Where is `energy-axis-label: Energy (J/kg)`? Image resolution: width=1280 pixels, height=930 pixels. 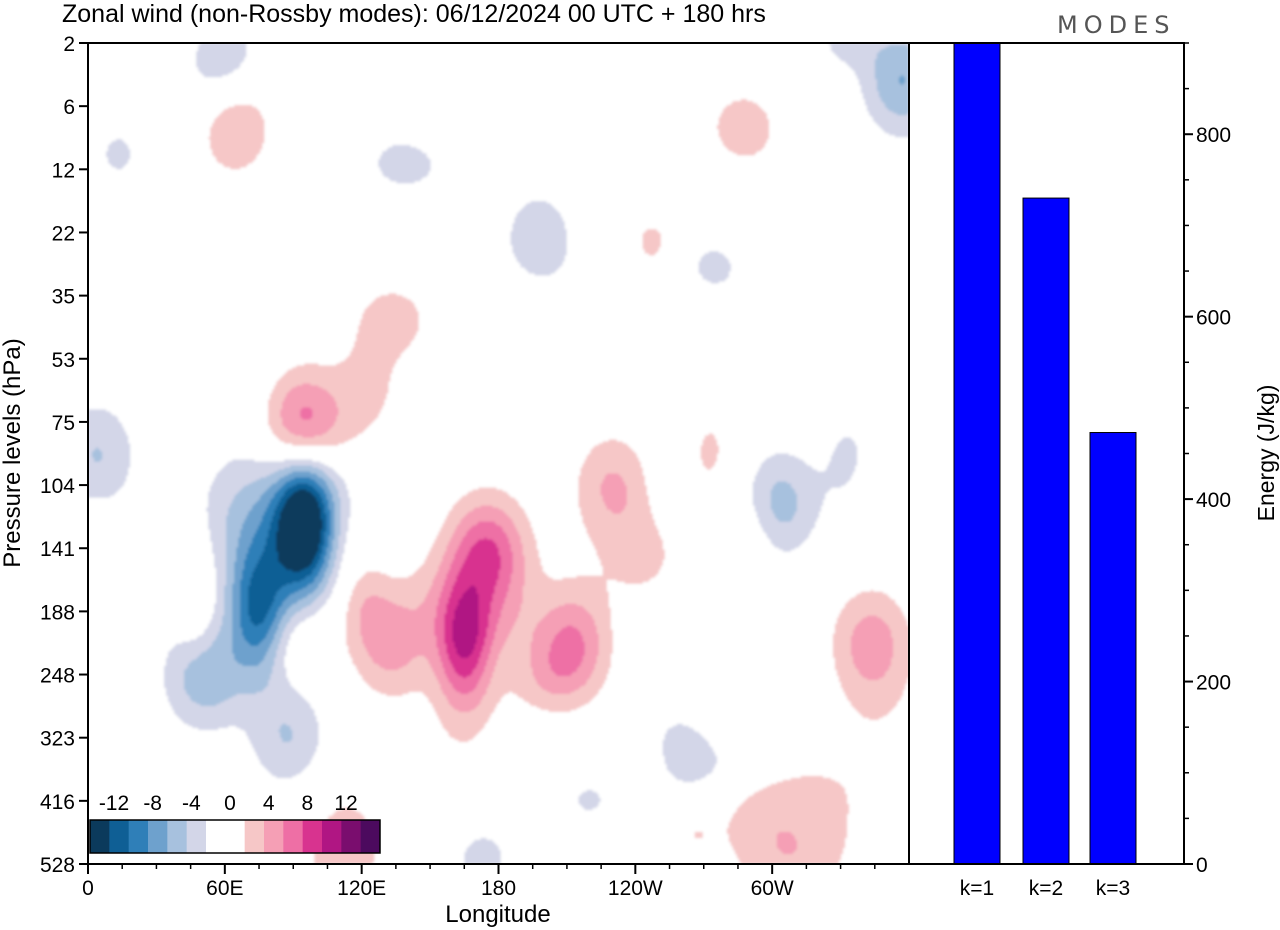
energy-axis-label: Energy (J/kg) is located at coordinates (1266, 453).